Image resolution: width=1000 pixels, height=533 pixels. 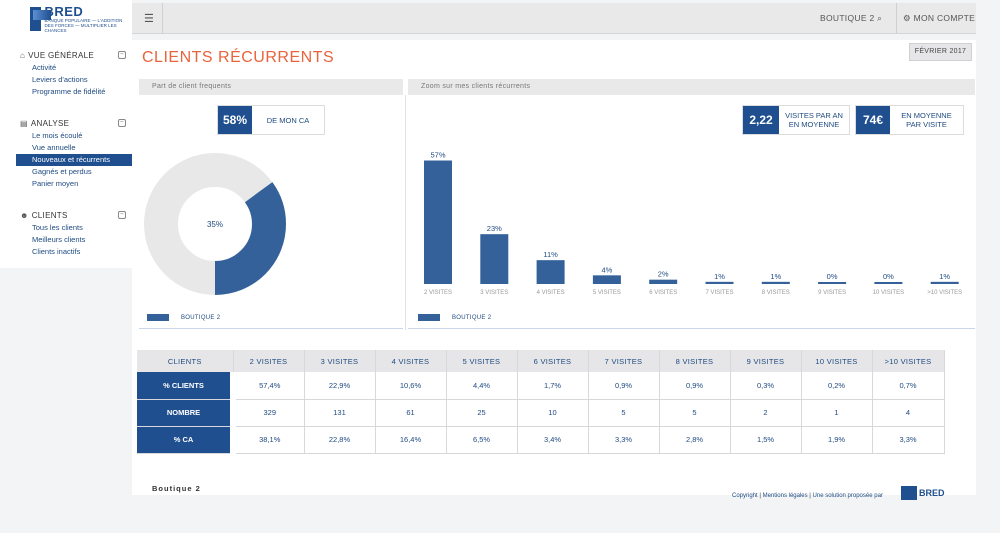 I want to click on legal-link: Mentions légales, so click(x=785, y=496).